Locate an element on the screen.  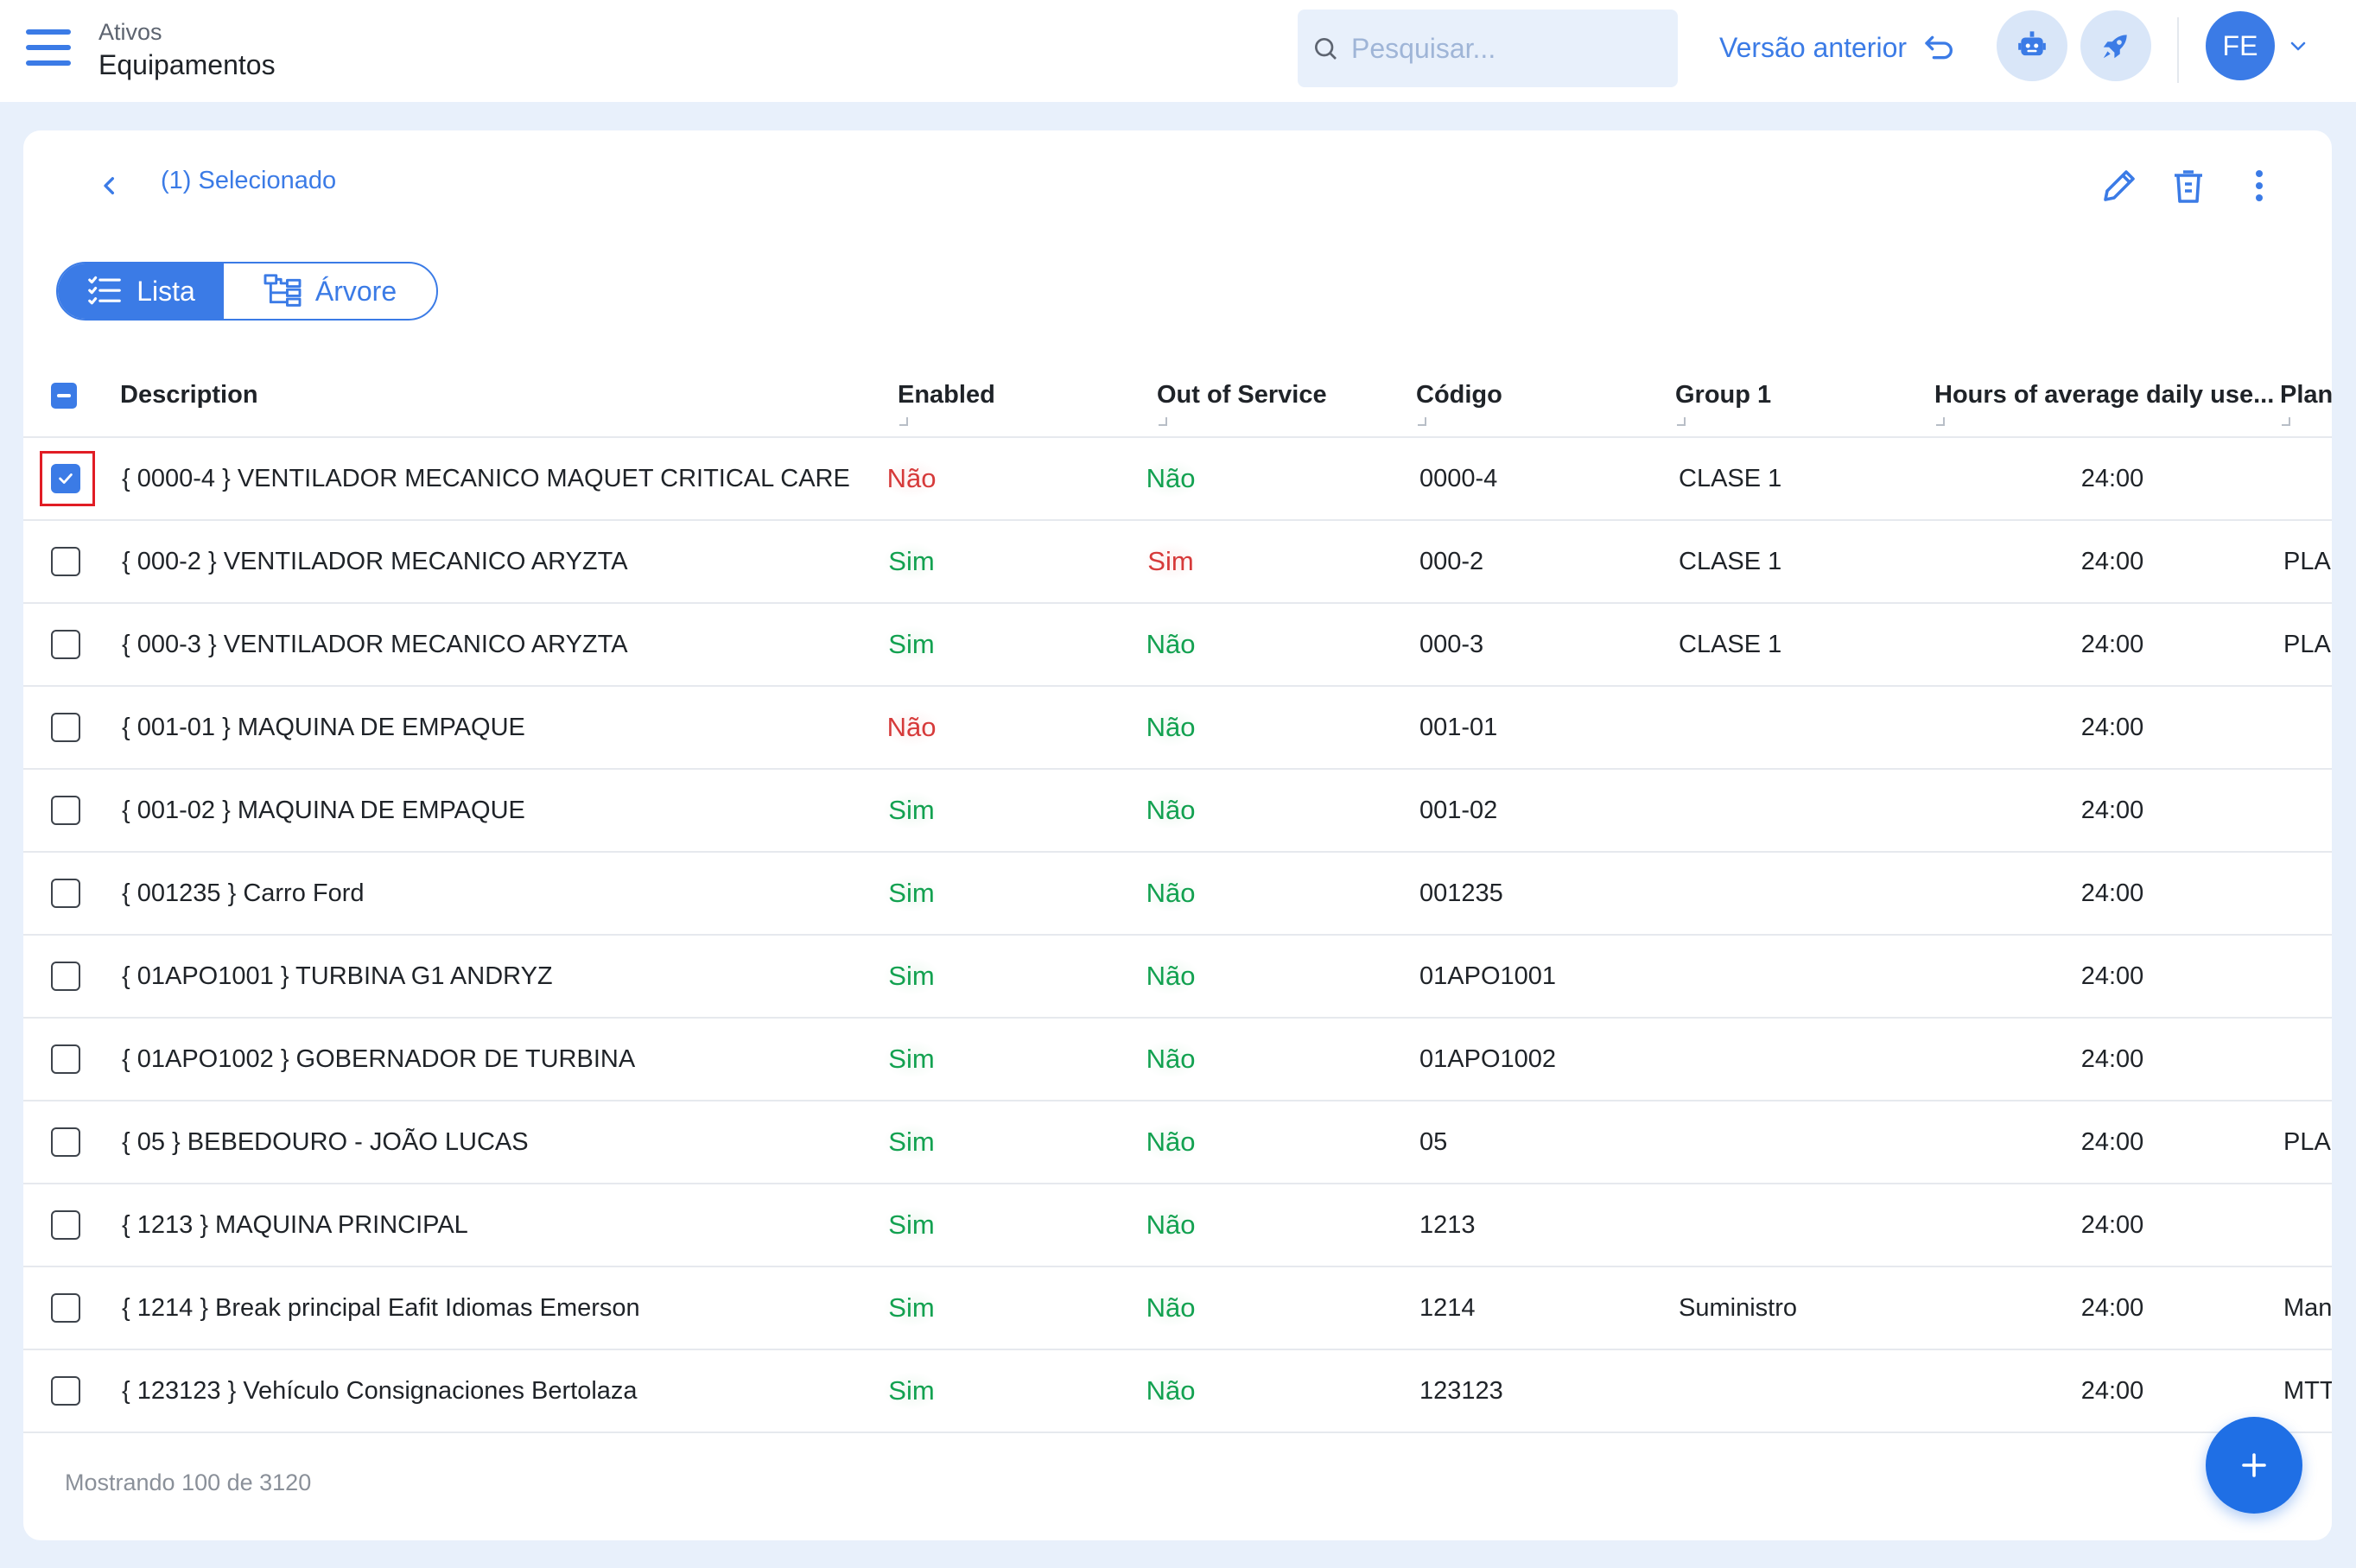
cell-value: CLASE 1 is located at coordinates (1730, 644).